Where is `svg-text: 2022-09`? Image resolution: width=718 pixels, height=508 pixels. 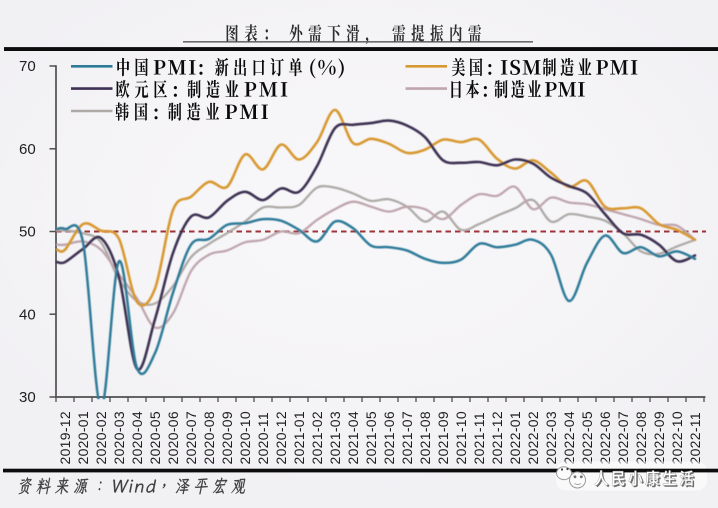
svg-text: 2022-09 is located at coordinates (659, 437).